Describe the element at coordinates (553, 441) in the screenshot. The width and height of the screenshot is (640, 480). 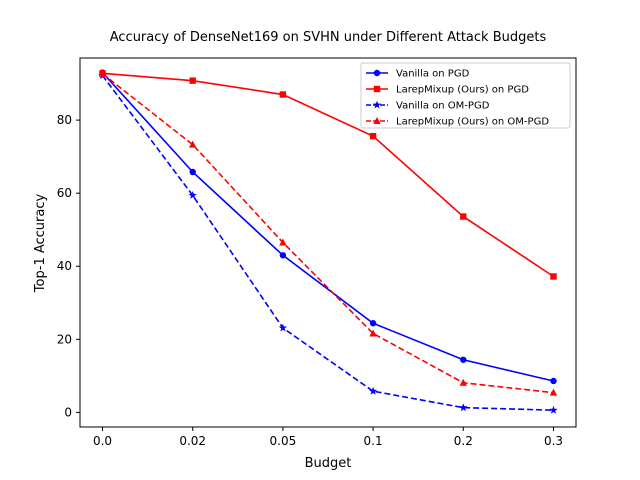
I see `x-tick-label: 0.3` at that location.